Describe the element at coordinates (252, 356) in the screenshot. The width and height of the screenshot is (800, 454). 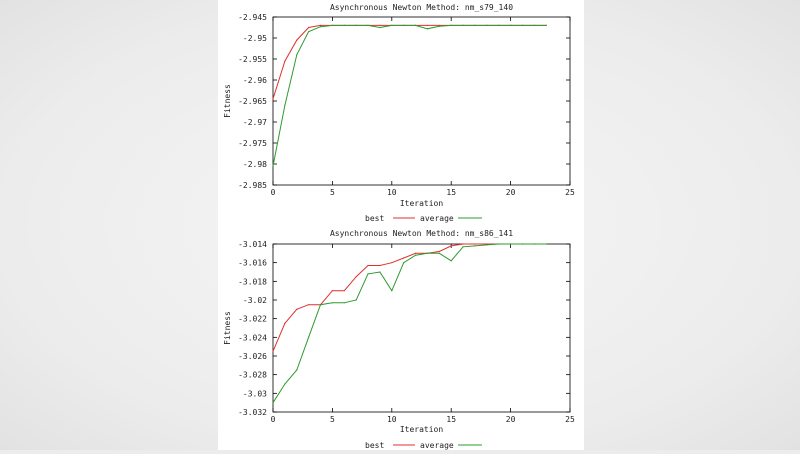
I see `y-tick-label: -3.026` at that location.